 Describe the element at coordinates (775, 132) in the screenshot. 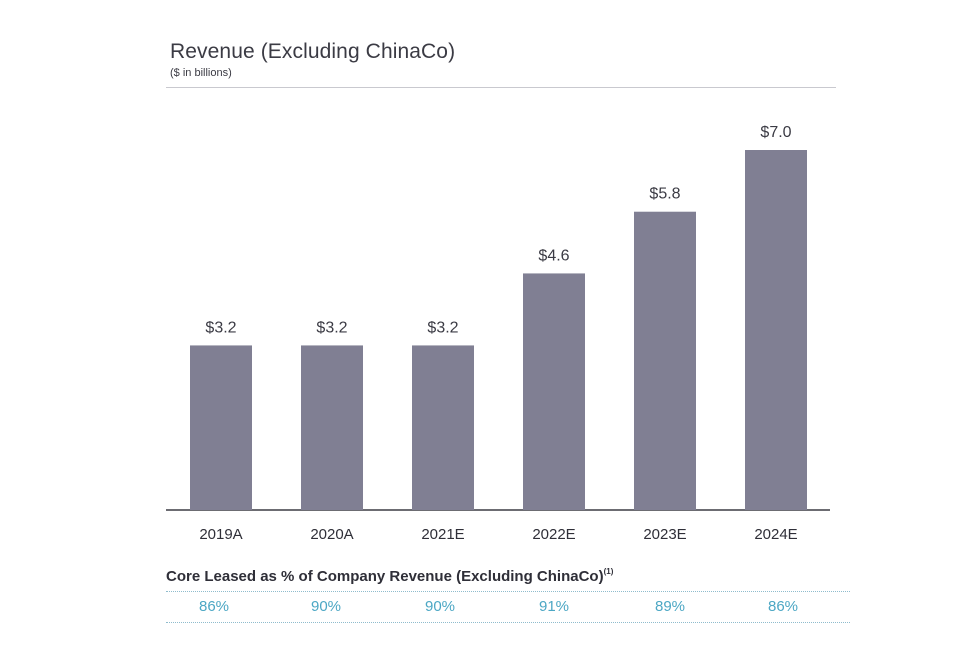

I see `value-label-2024E: $7.0` at that location.